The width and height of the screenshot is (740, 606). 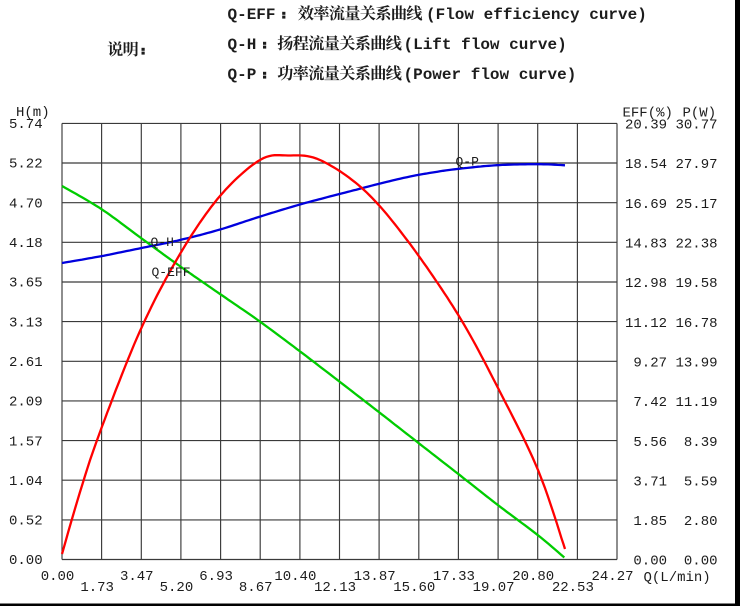 I want to click on svg-text: (Flow efficiency curve), so click(x=536, y=15).